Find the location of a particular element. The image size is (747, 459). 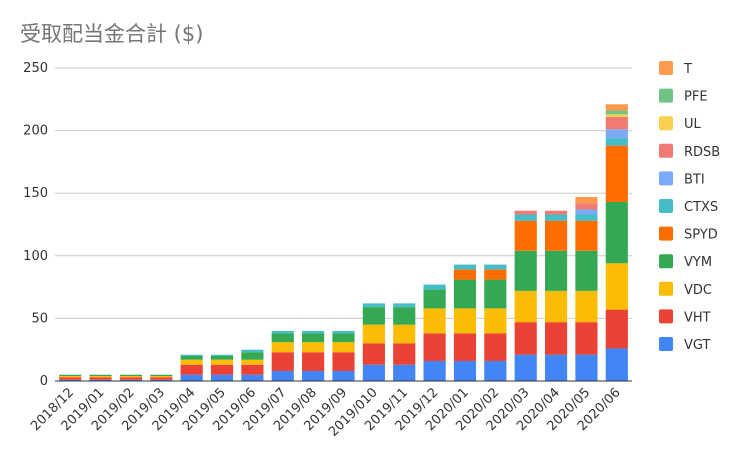

legend-label-vym: VYM is located at coordinates (698, 262).